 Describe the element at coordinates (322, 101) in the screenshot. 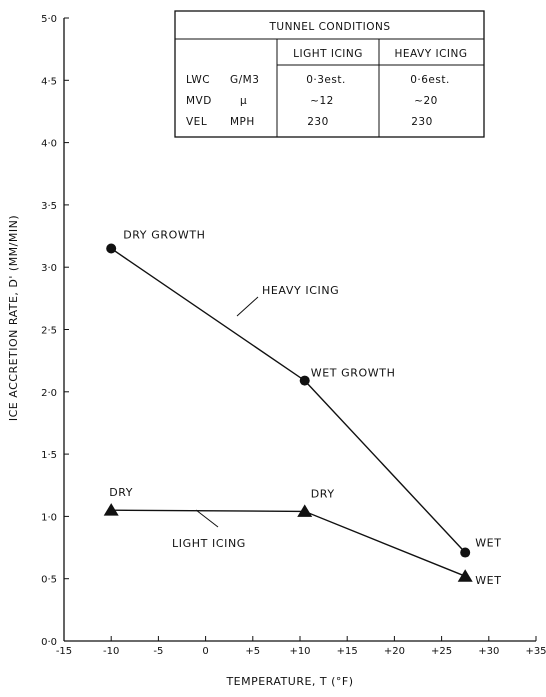

I see `table-row-mvd-light: ~12` at that location.